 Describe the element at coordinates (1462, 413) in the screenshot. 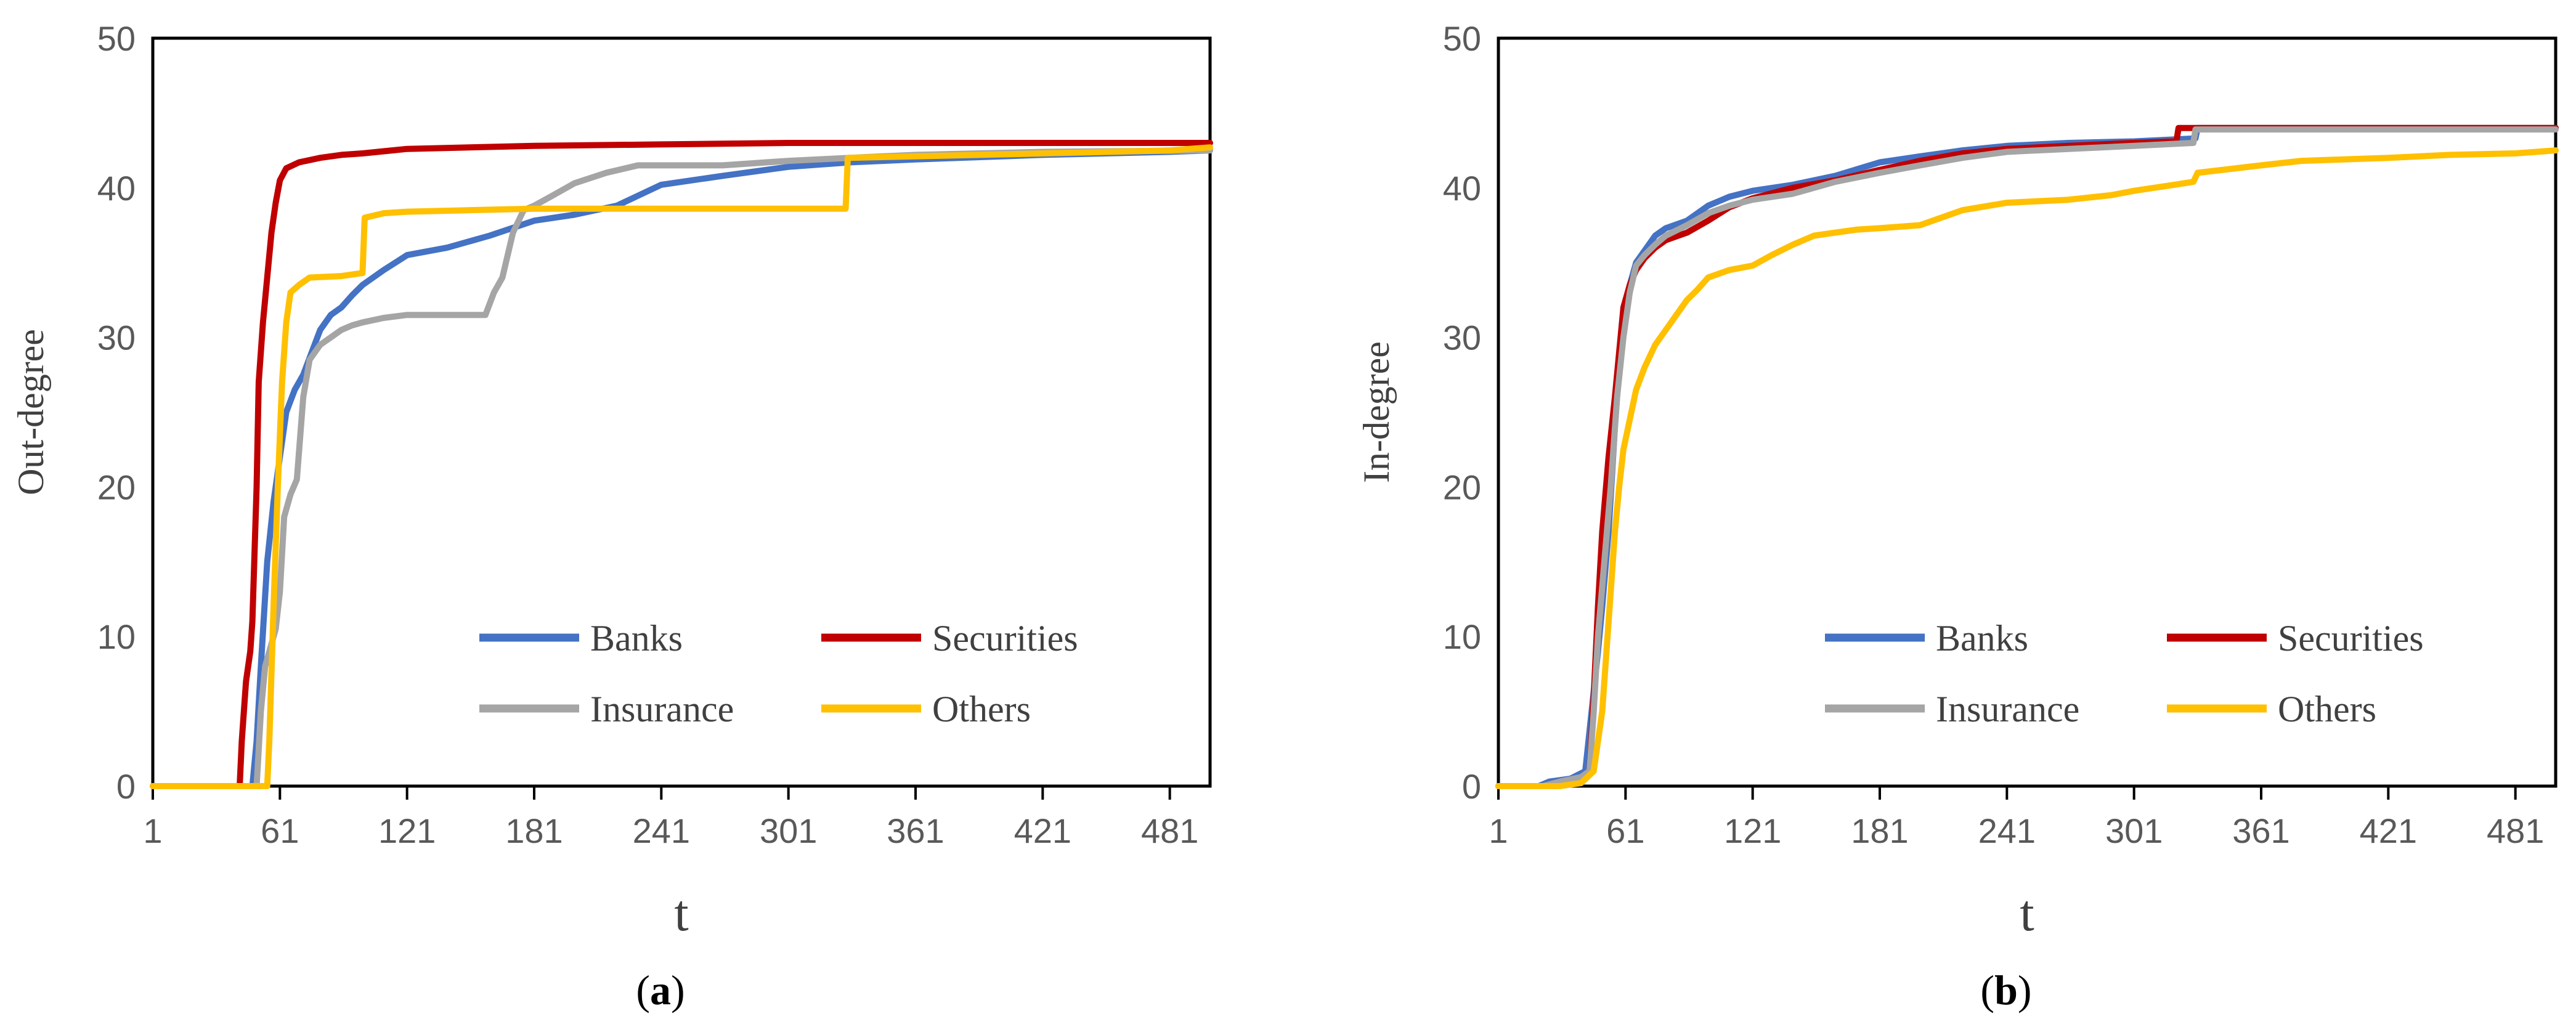

I see `y-axis-b: 0 10 20 30 40 50` at that location.